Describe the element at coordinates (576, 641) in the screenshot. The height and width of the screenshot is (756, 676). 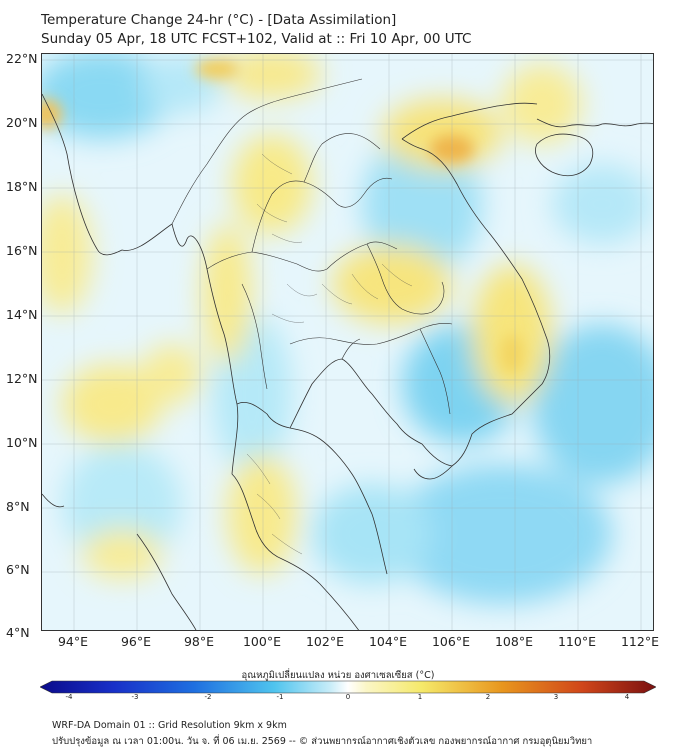
I see `lon-label-110: 110°E` at that location.